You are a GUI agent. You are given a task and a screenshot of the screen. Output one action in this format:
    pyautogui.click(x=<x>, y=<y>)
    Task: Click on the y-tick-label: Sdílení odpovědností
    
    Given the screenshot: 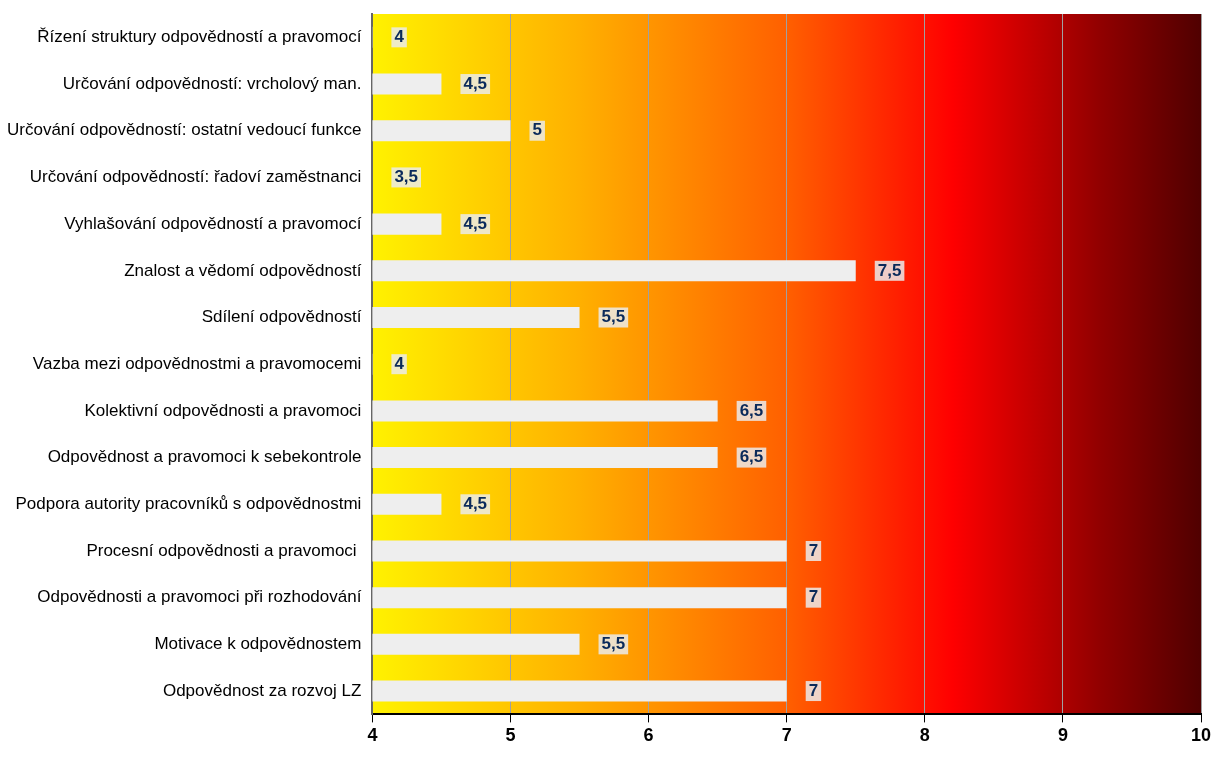 What is the action you would take?
    pyautogui.click(x=281, y=317)
    